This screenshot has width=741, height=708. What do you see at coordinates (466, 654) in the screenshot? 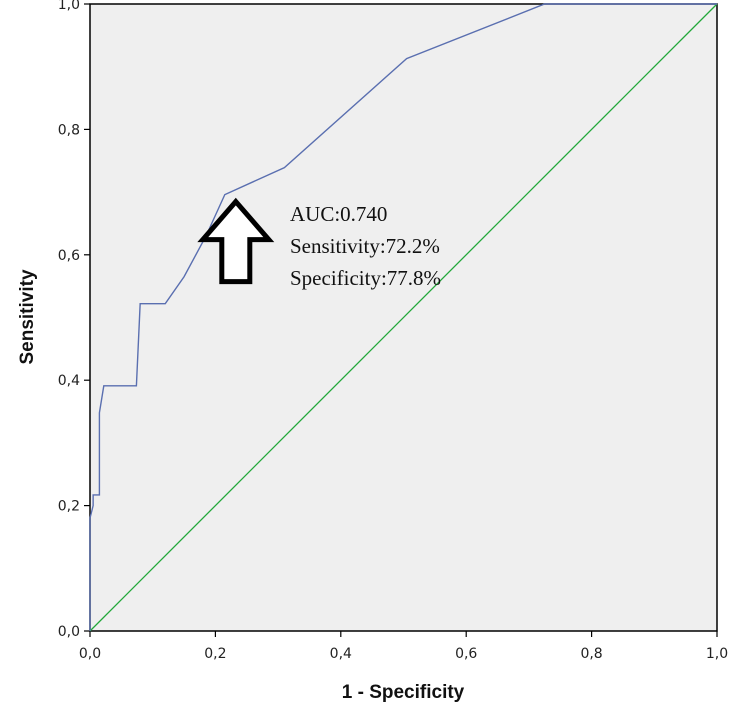
I see `x-tick-label: 0,6` at bounding box center [466, 654].